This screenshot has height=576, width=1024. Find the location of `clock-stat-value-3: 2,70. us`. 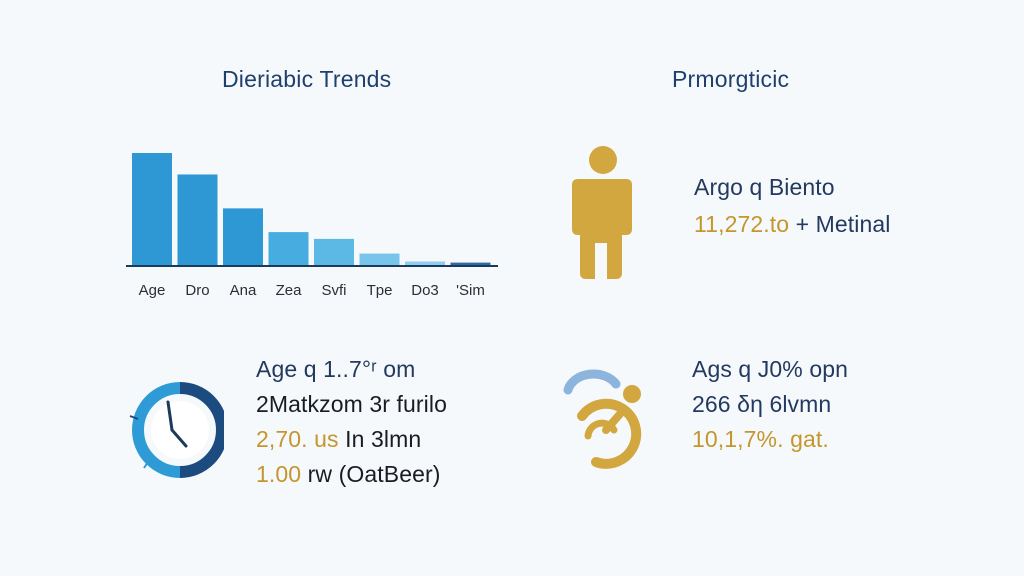

clock-stat-value-3: 2,70. us is located at coordinates (297, 439).